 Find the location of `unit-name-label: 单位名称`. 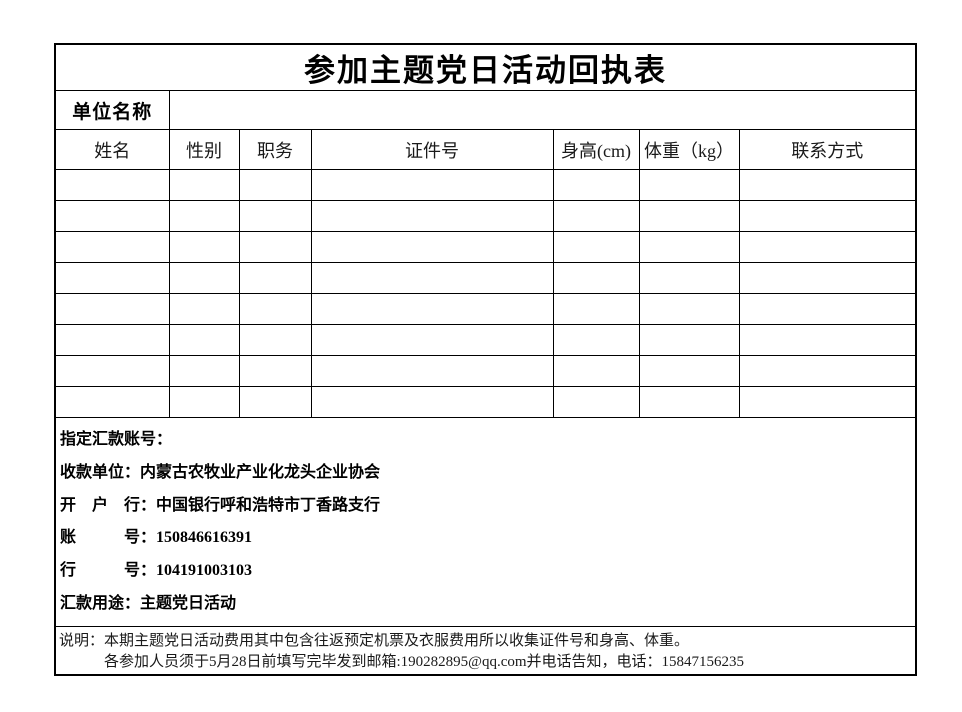

unit-name-label: 单位名称 is located at coordinates (112, 110).